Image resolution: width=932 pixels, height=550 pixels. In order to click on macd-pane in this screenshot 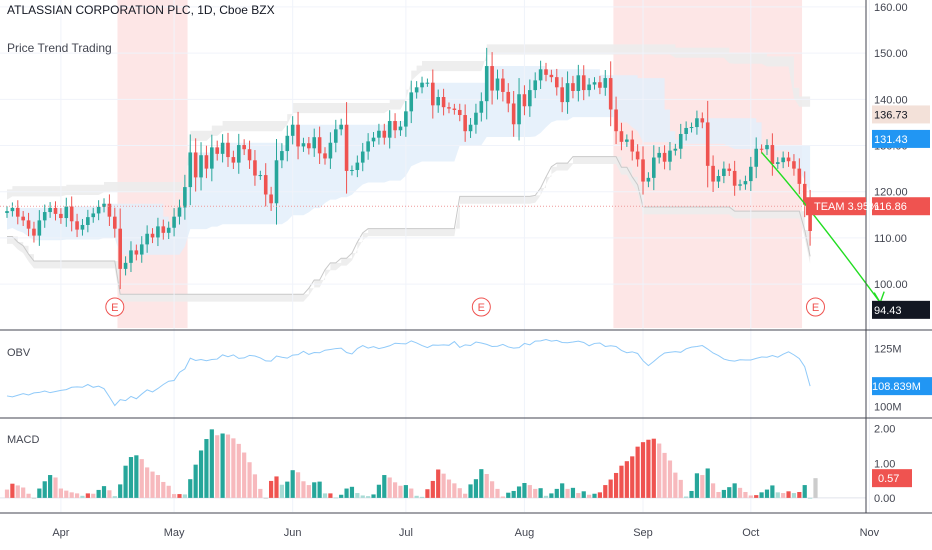, I will do `click(433, 464)`.